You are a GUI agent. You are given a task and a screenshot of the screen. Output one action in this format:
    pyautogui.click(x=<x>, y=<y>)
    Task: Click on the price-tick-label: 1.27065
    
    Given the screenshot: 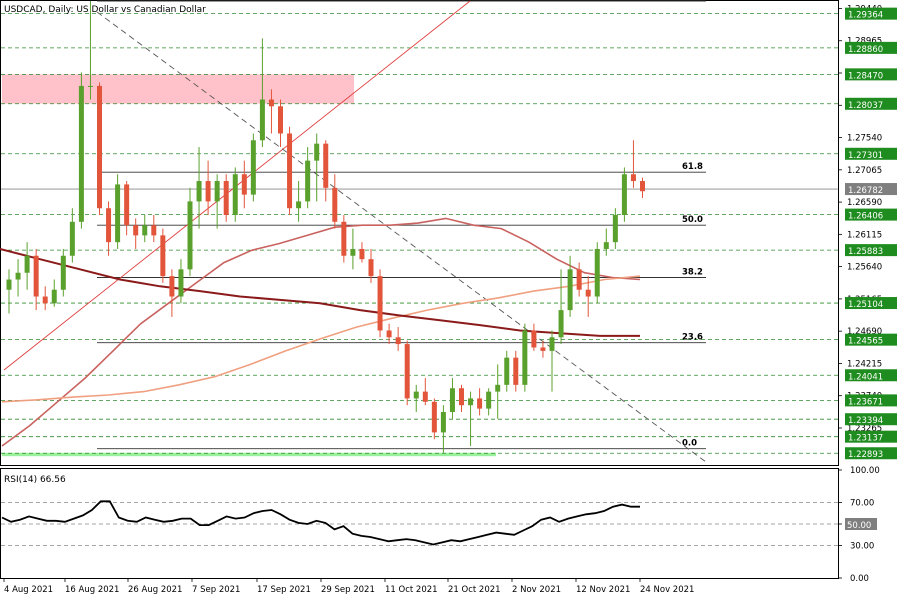 What is the action you would take?
    pyautogui.click(x=864, y=171)
    